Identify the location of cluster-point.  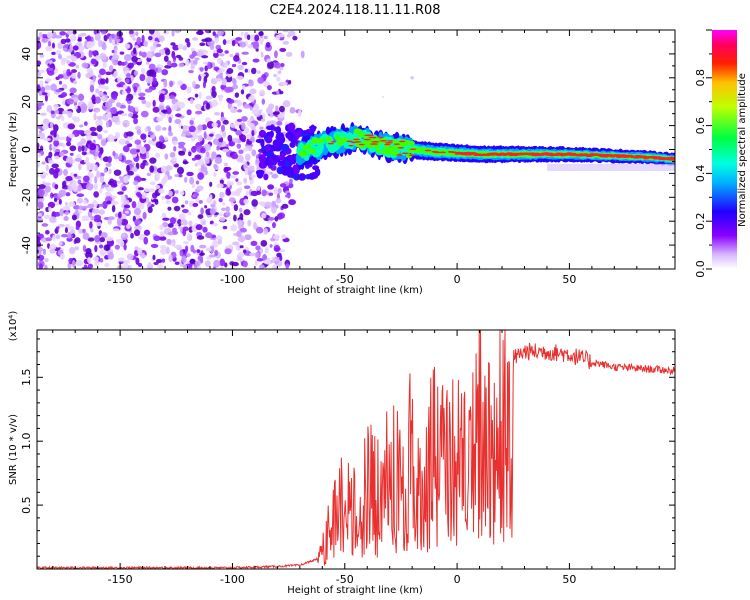
(273, 148).